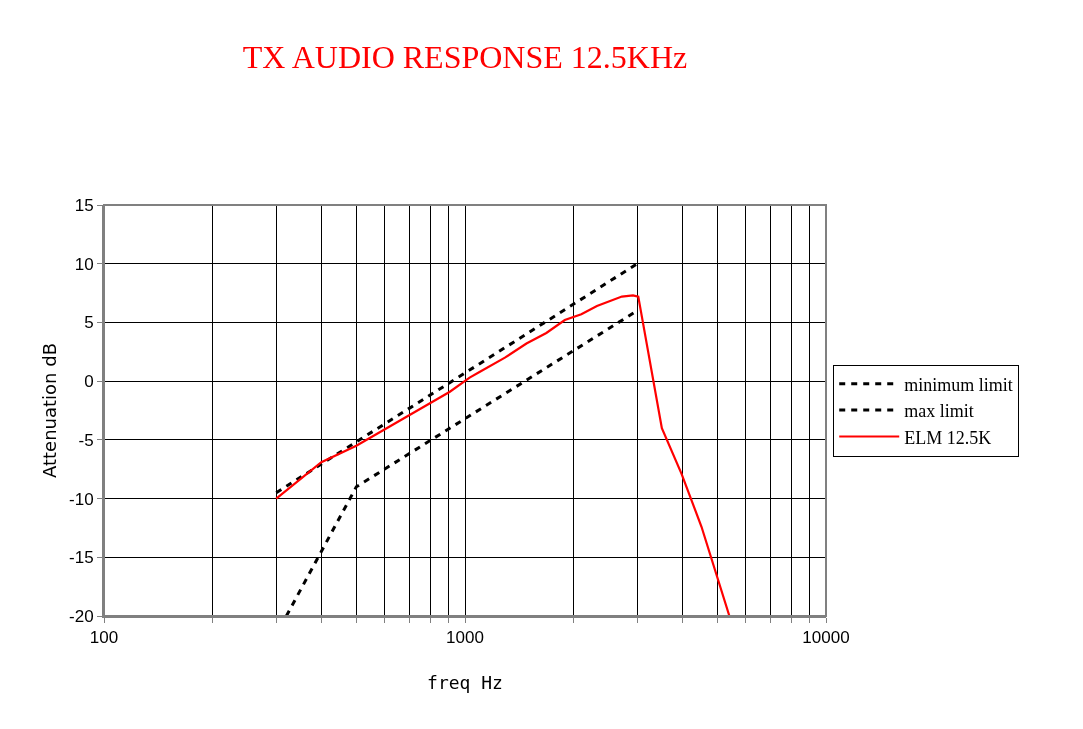 The height and width of the screenshot is (729, 1083). I want to click on y-tick-label: -15, so click(81, 558).